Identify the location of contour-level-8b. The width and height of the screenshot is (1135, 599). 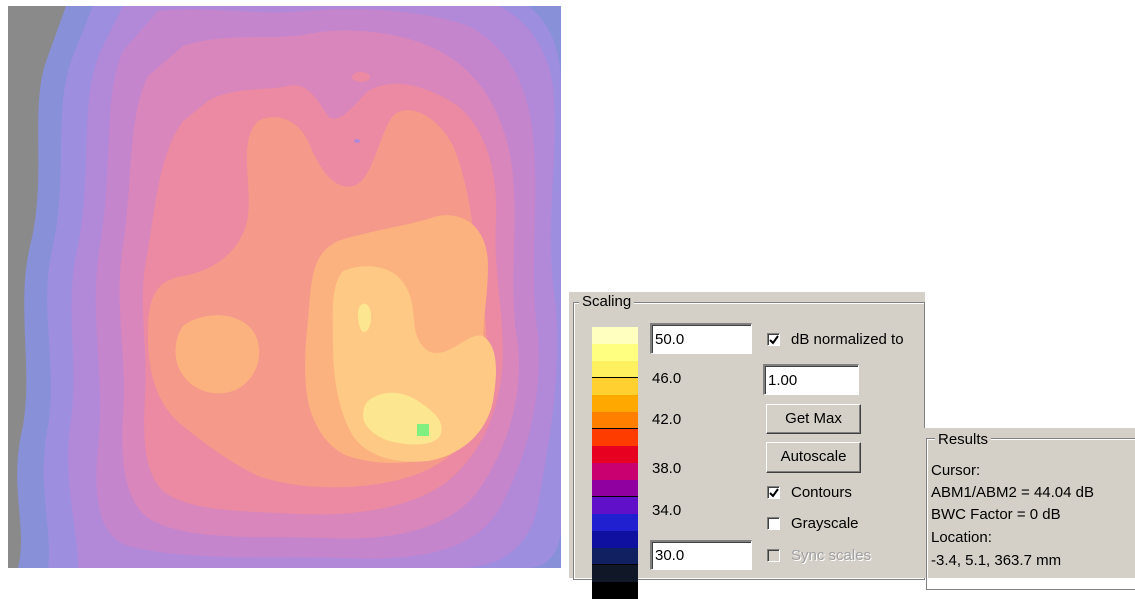
(217, 354).